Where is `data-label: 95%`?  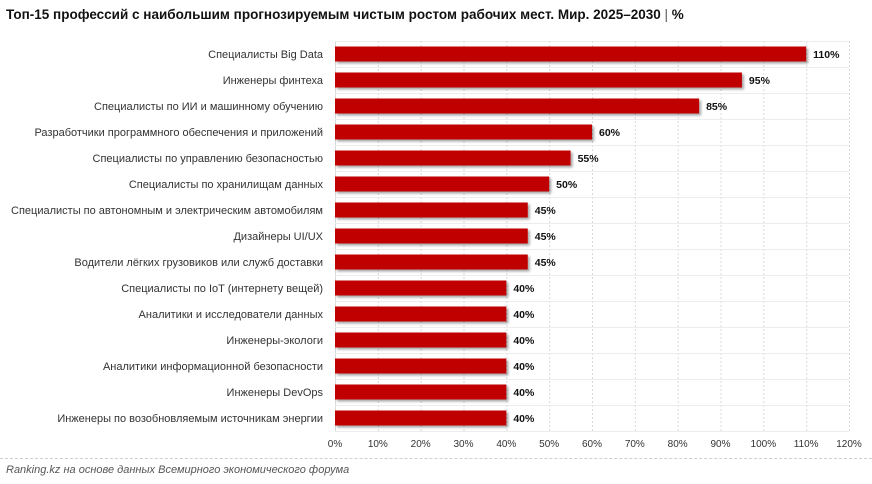 data-label: 95% is located at coordinates (760, 81).